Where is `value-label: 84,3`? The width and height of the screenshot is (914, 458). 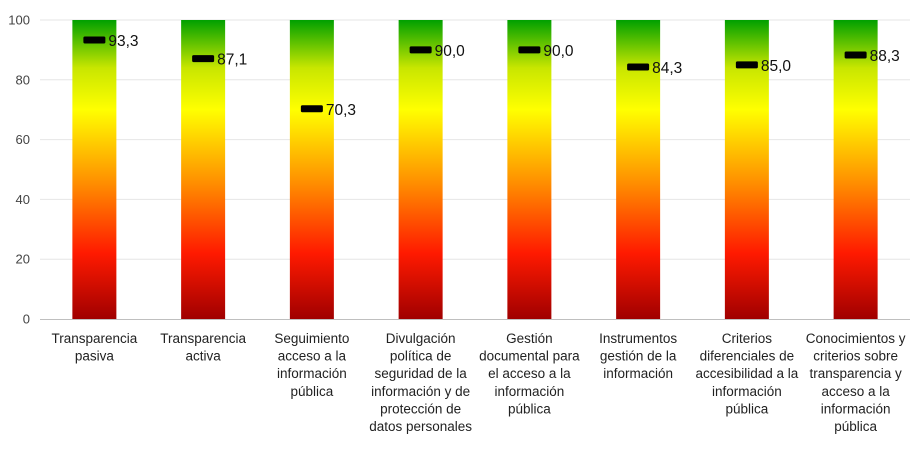
value-label: 84,3 is located at coordinates (667, 68).